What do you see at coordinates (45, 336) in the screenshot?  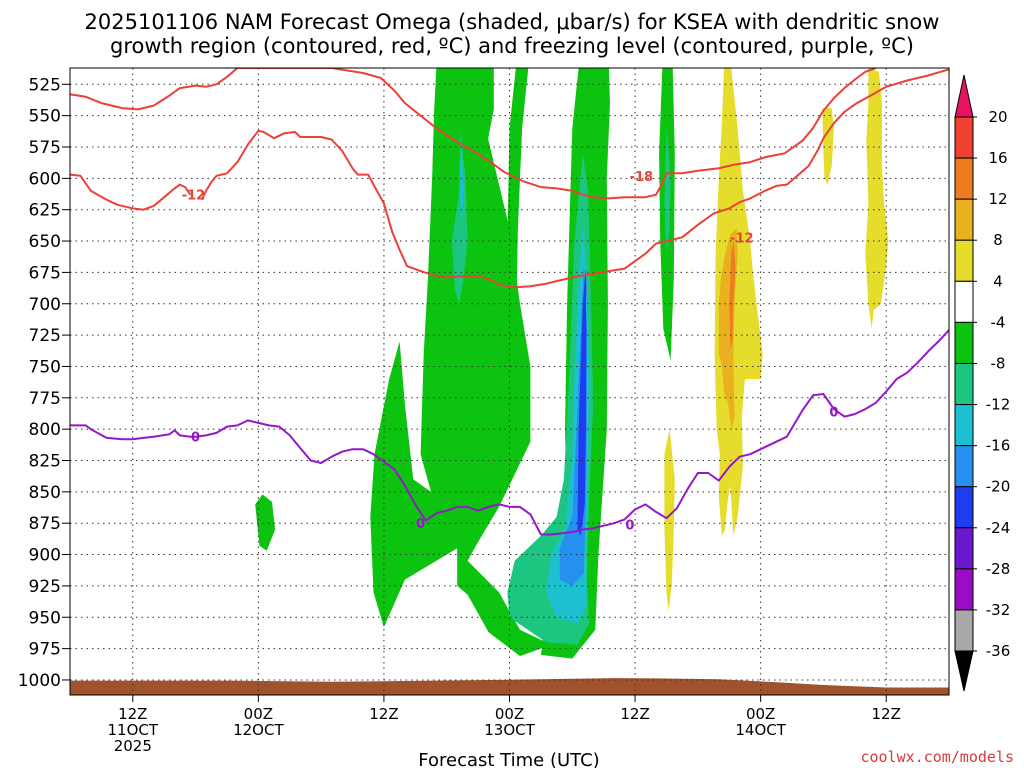 I see `y-tick-label-725: 725` at bounding box center [45, 336].